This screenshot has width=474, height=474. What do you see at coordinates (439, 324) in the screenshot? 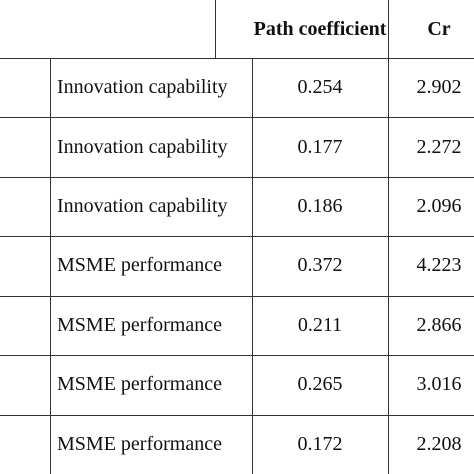
I see `value-cell: 2.866` at bounding box center [439, 324].